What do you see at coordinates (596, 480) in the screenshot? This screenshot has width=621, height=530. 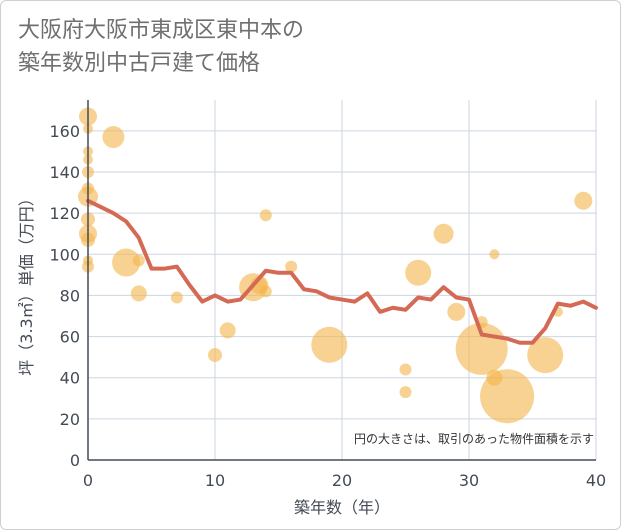 I see `x-tick-label: 40` at bounding box center [596, 480].